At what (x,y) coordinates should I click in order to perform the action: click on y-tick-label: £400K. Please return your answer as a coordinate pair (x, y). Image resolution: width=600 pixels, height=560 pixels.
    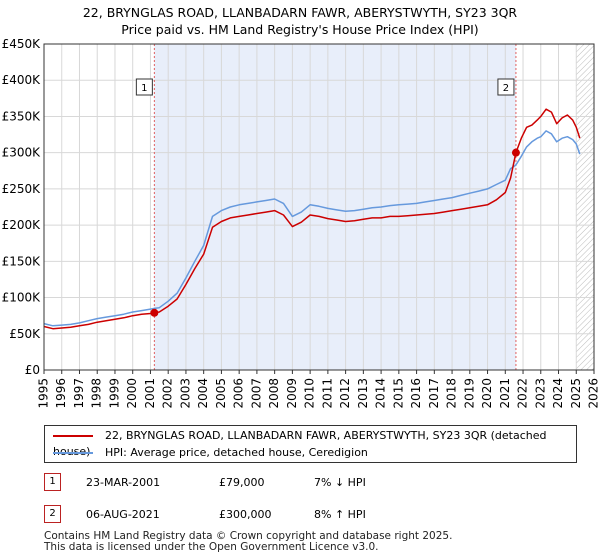
    Looking at the image, I should click on (22, 80).